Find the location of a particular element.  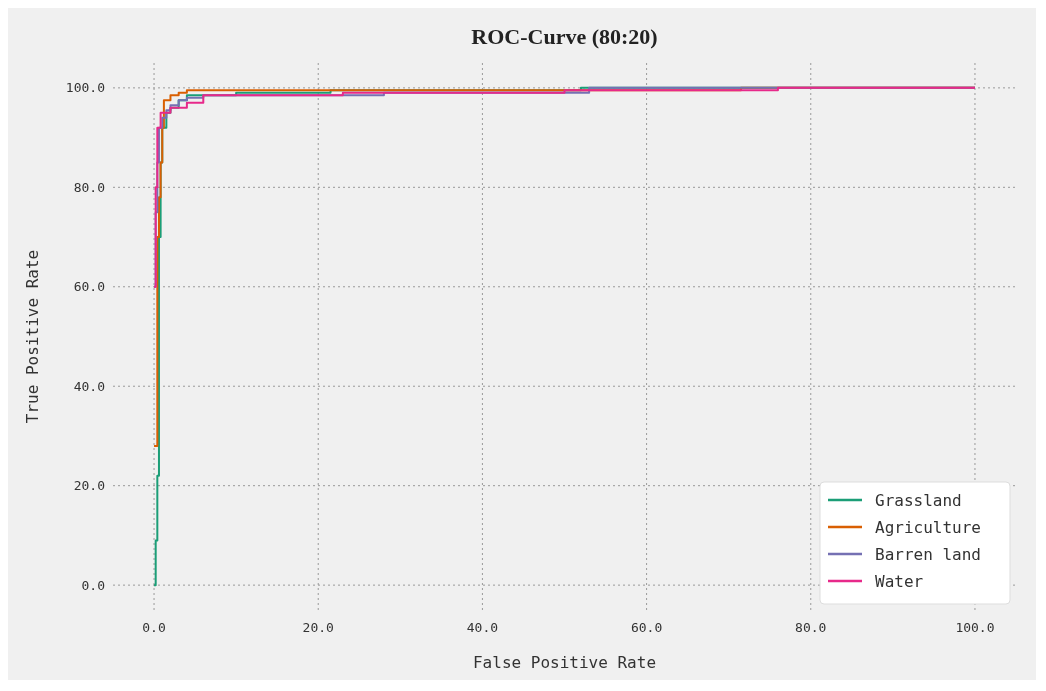

y-tick-label: 60.0 is located at coordinates (89, 287).